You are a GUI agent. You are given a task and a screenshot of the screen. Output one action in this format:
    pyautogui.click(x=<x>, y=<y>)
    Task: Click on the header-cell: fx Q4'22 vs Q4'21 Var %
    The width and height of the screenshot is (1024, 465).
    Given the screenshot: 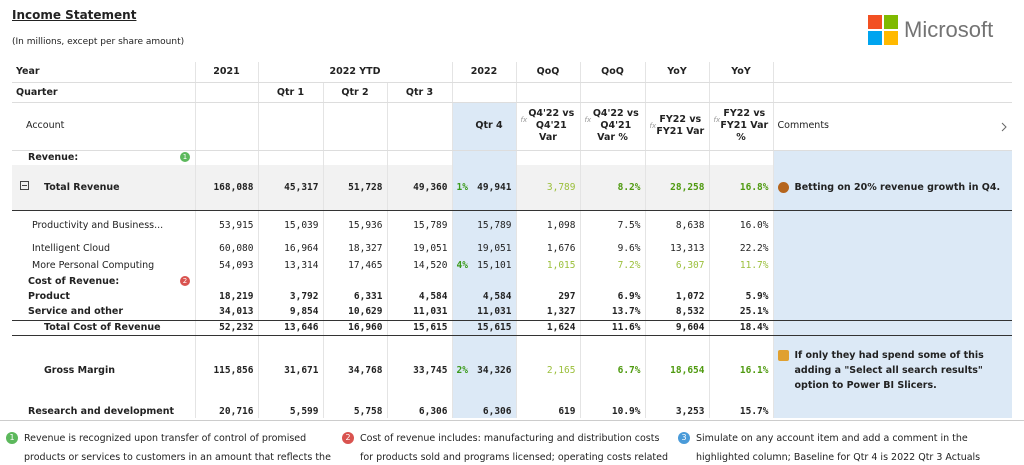 What is the action you would take?
    pyautogui.click(x=612, y=126)
    